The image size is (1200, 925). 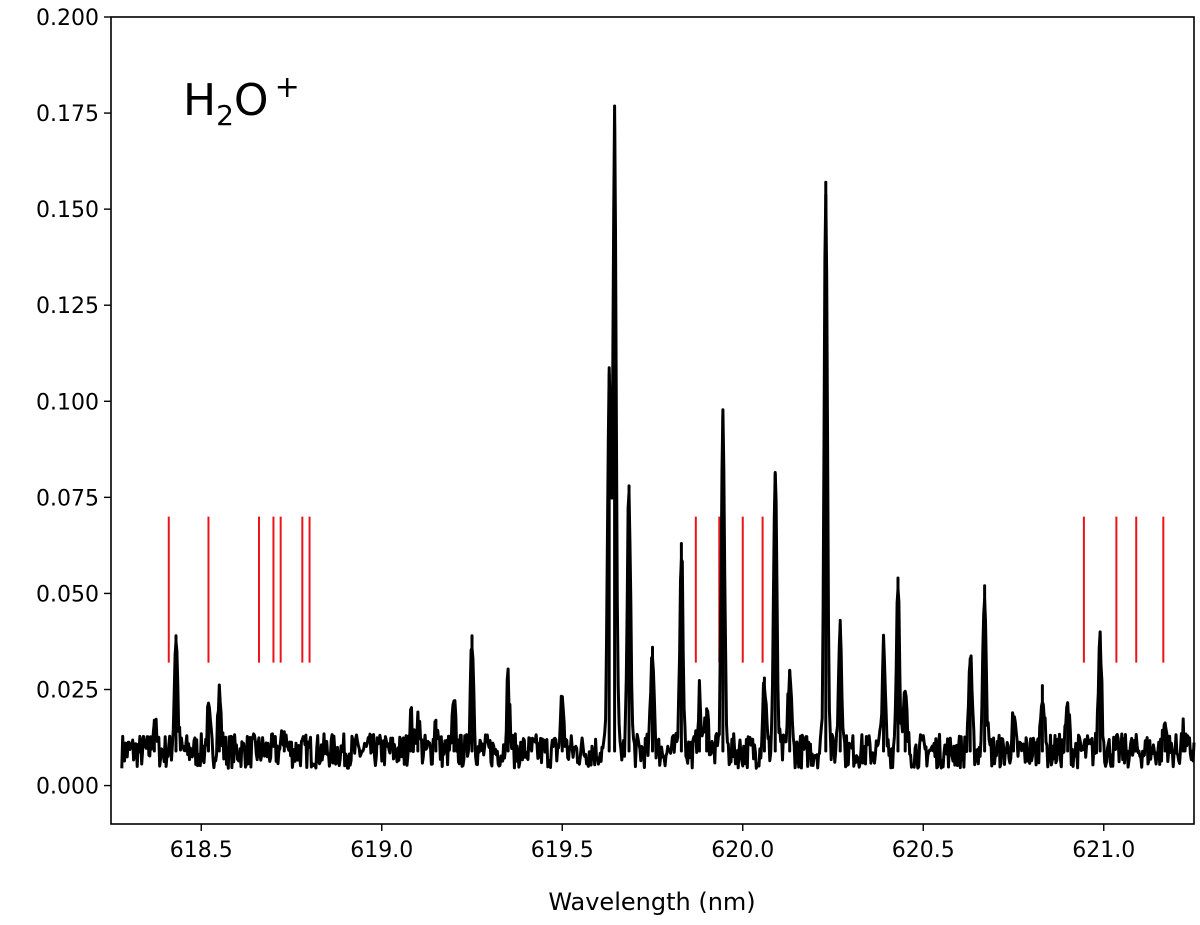 I want to click on annotation-main: O, so click(x=251, y=100).